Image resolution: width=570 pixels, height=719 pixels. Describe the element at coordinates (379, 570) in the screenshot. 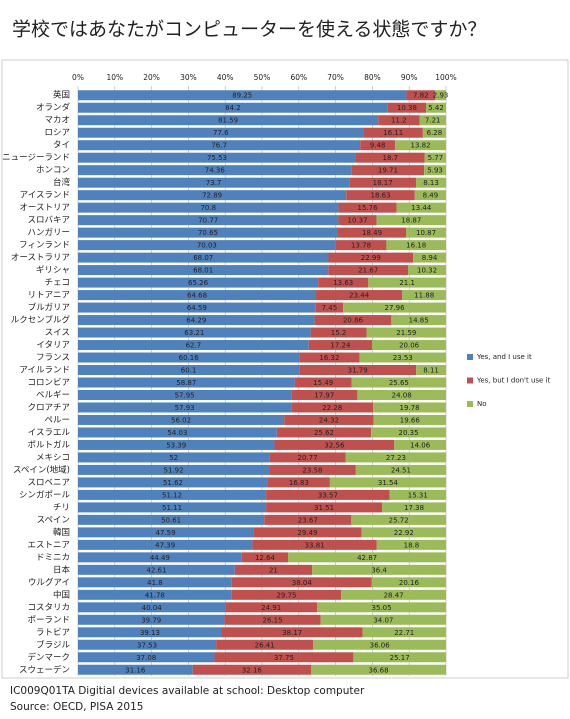

I see `data-label: 36.4` at that location.